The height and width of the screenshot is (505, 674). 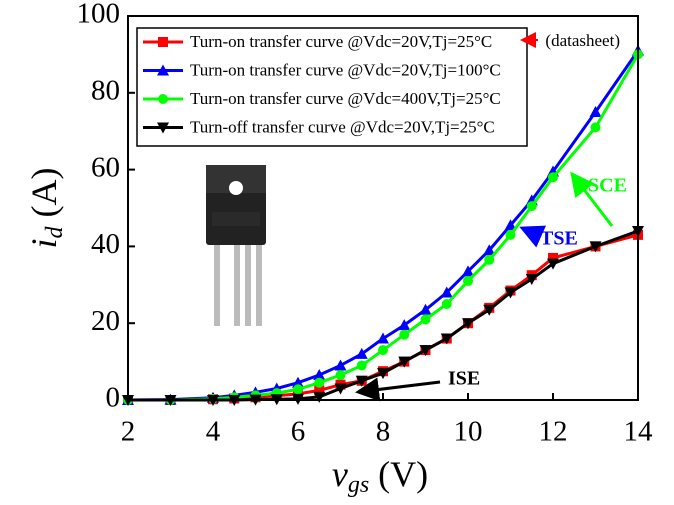 What do you see at coordinates (341, 41) in the screenshot?
I see `legend-label: Turn-on transfer curve @Vdc=20V,Tj=25°C` at bounding box center [341, 41].